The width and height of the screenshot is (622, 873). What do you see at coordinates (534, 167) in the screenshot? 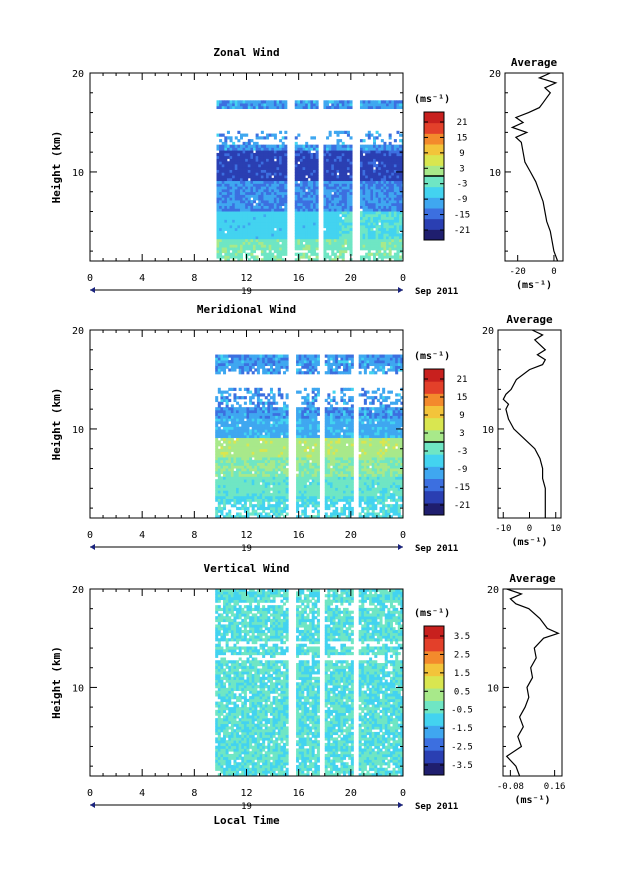
I see `average-frame` at bounding box center [534, 167].